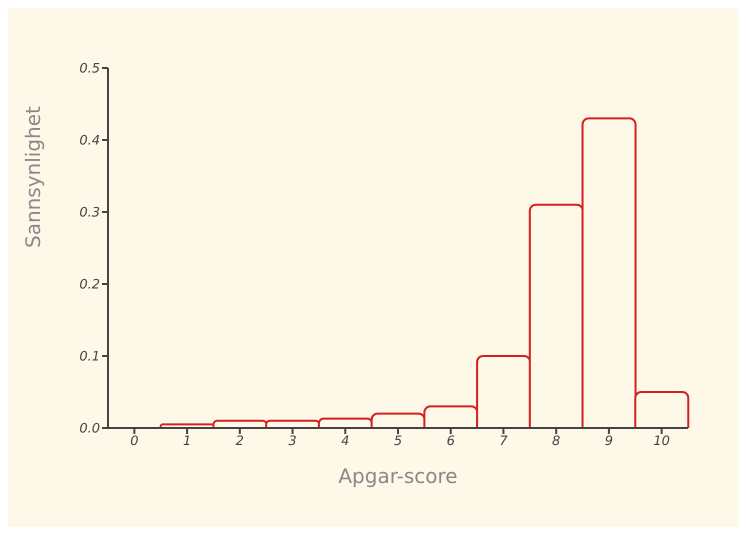  What do you see at coordinates (556, 442) in the screenshot?
I see `x-tick-label: 8` at bounding box center [556, 442].